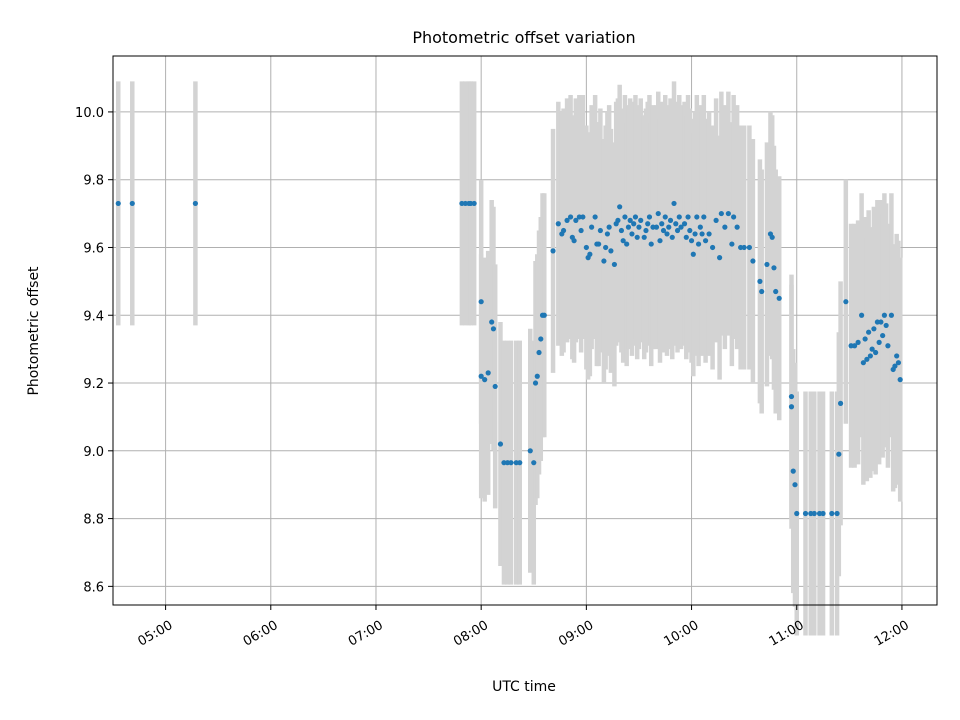  Describe the element at coordinates (93, 181) in the screenshot. I see `y-tick-label: 9.8` at that location.